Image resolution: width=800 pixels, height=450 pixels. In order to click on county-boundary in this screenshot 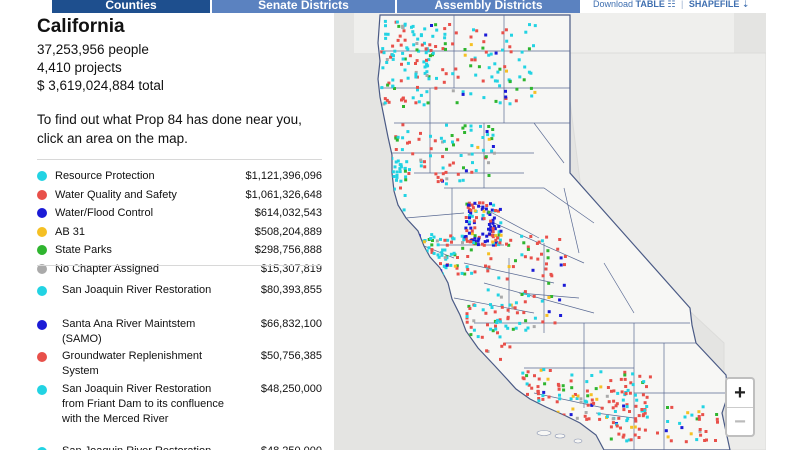, I will do `click(494, 305)`.